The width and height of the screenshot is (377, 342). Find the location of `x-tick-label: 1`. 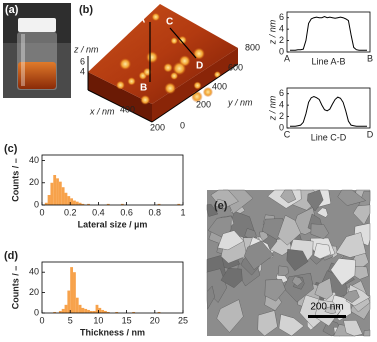

x-tick-label: 1 is located at coordinates (182, 212).